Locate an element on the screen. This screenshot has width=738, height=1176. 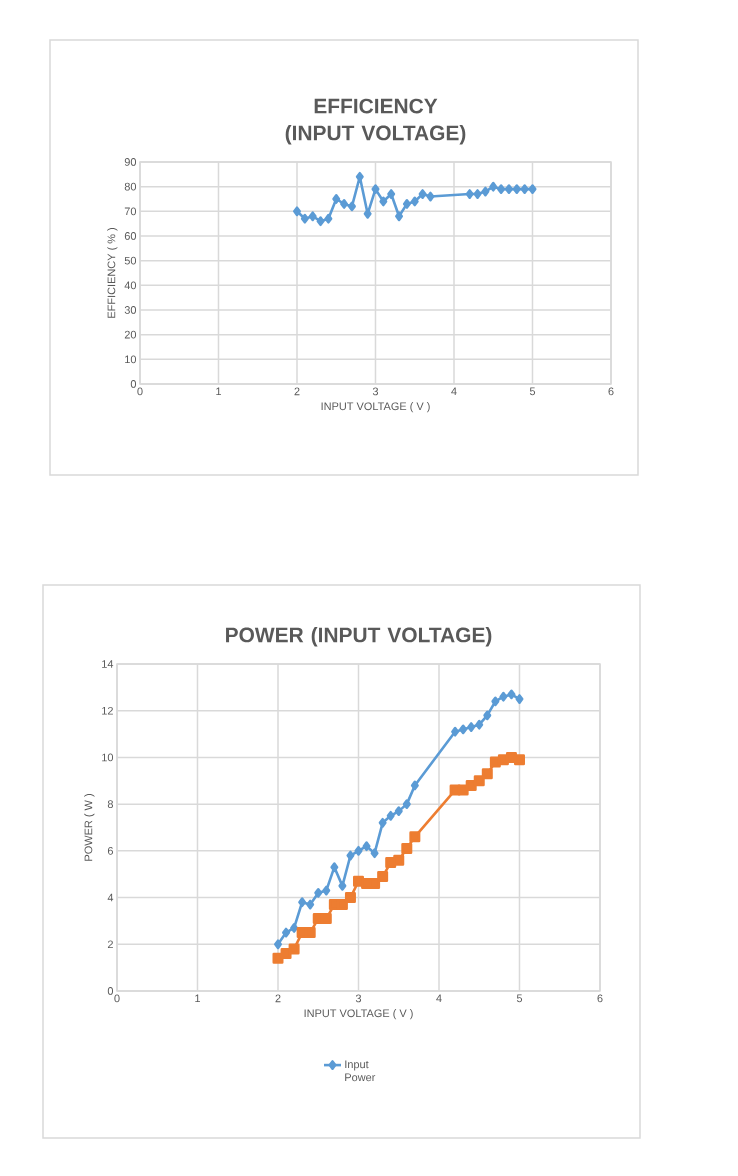
y-tick-label: 8 is located at coordinates (110, 804).